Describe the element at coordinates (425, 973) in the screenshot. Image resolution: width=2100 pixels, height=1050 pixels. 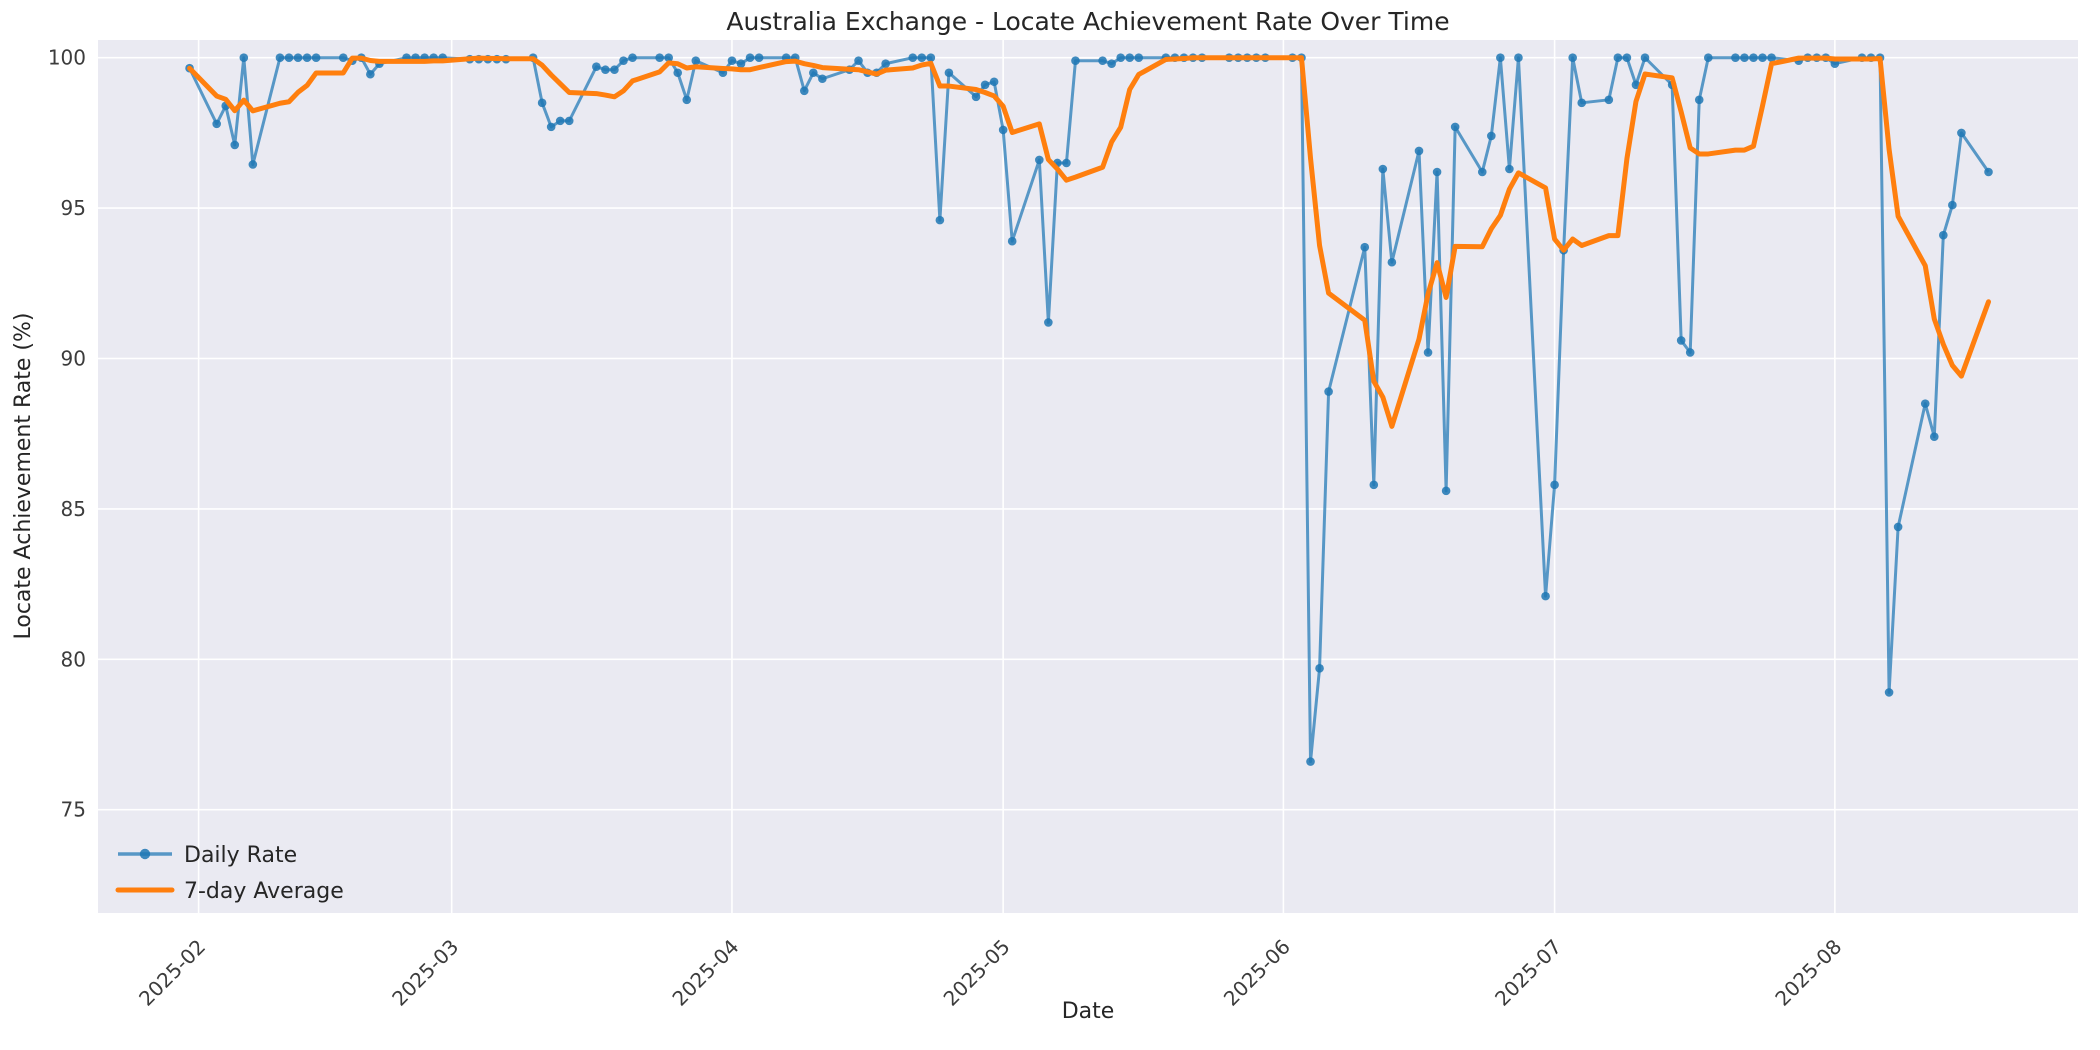
I see `x-tick-label: 2025-03` at that location.